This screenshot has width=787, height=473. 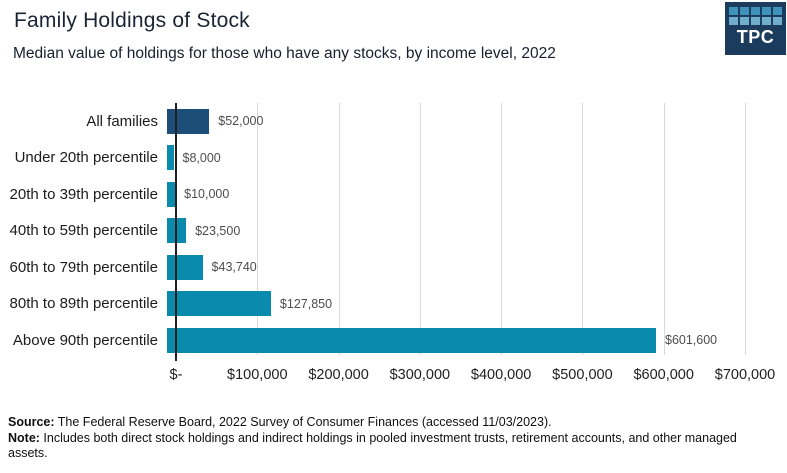 I want to click on tpc-logo: TPC, so click(x=755, y=28).